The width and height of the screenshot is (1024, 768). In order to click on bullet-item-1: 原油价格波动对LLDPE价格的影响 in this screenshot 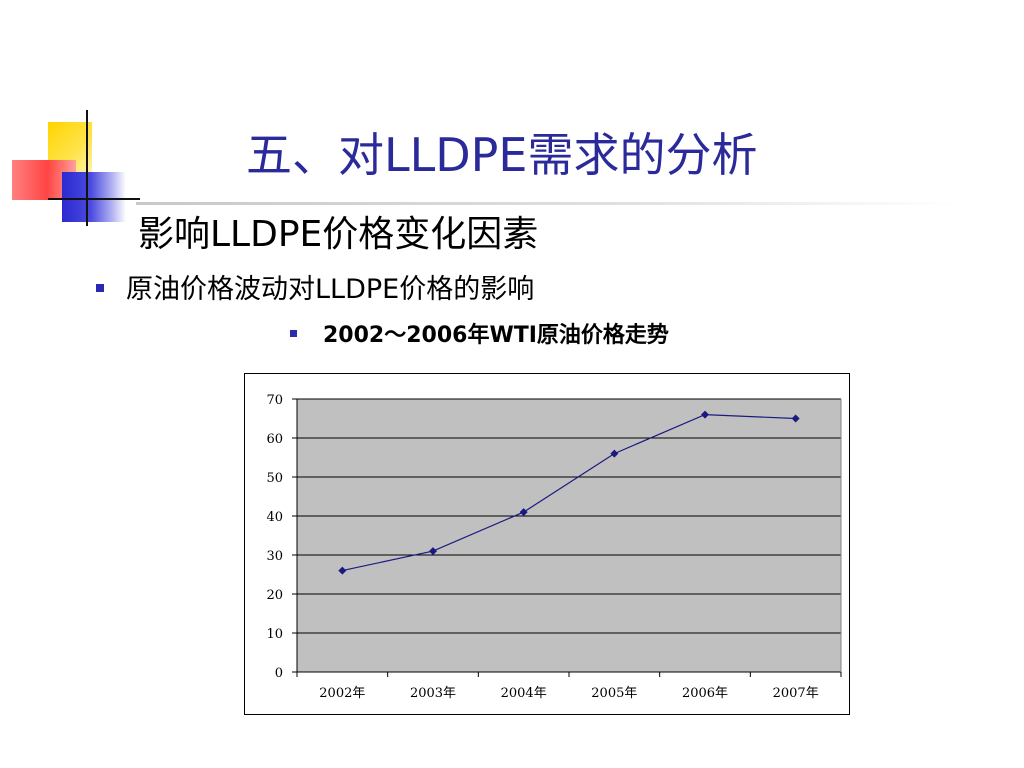, I will do `click(315, 290)`.